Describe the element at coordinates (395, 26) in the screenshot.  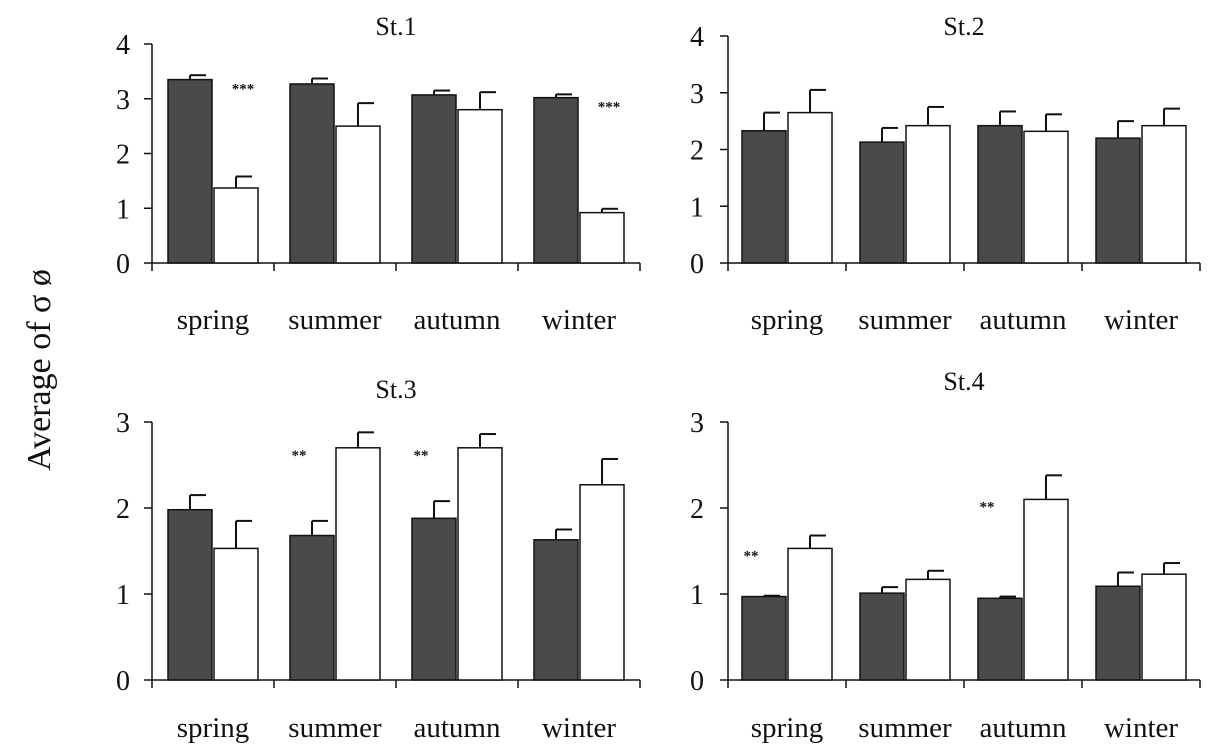
I see `chart-title: St.1` at that location.